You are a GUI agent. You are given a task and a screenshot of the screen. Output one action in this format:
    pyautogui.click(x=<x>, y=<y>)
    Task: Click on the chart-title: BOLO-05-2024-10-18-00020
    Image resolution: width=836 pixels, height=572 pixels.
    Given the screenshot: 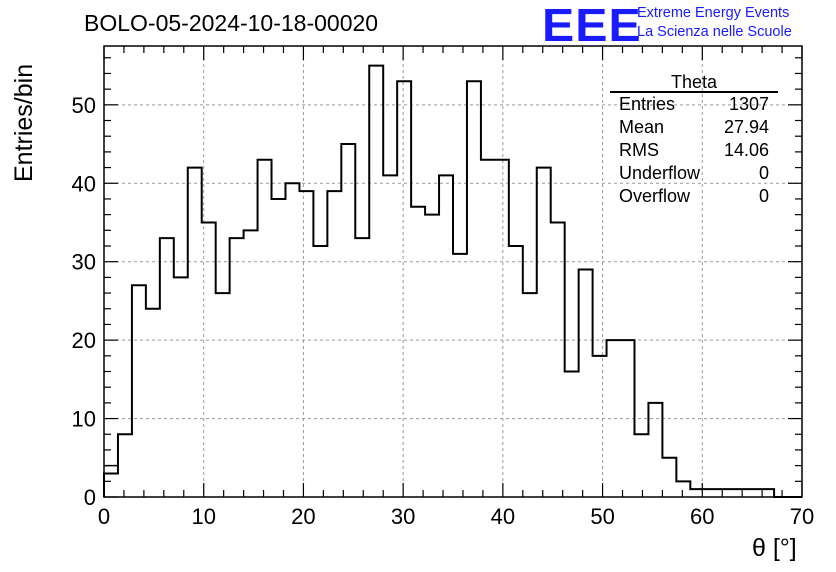 What is the action you would take?
    pyautogui.click(x=231, y=23)
    